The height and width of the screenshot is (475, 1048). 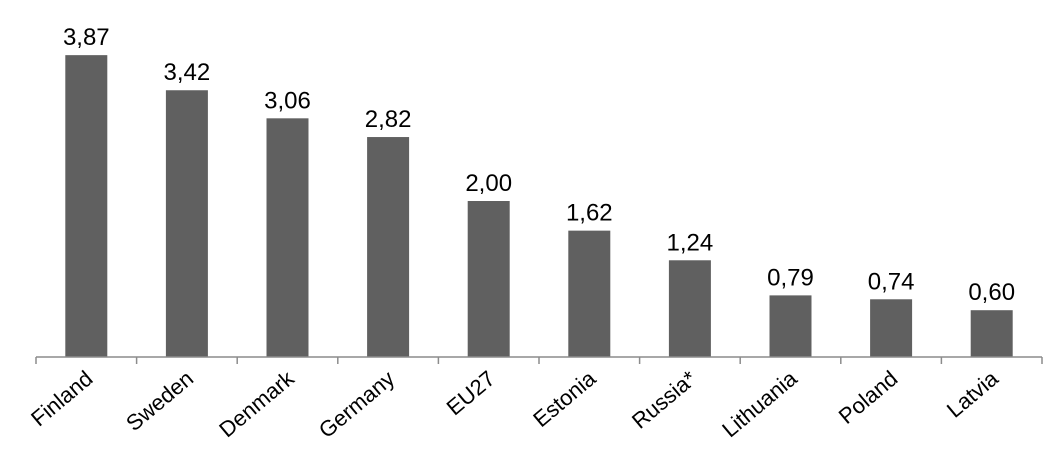 I want to click on x-axis, so click(x=539, y=360).